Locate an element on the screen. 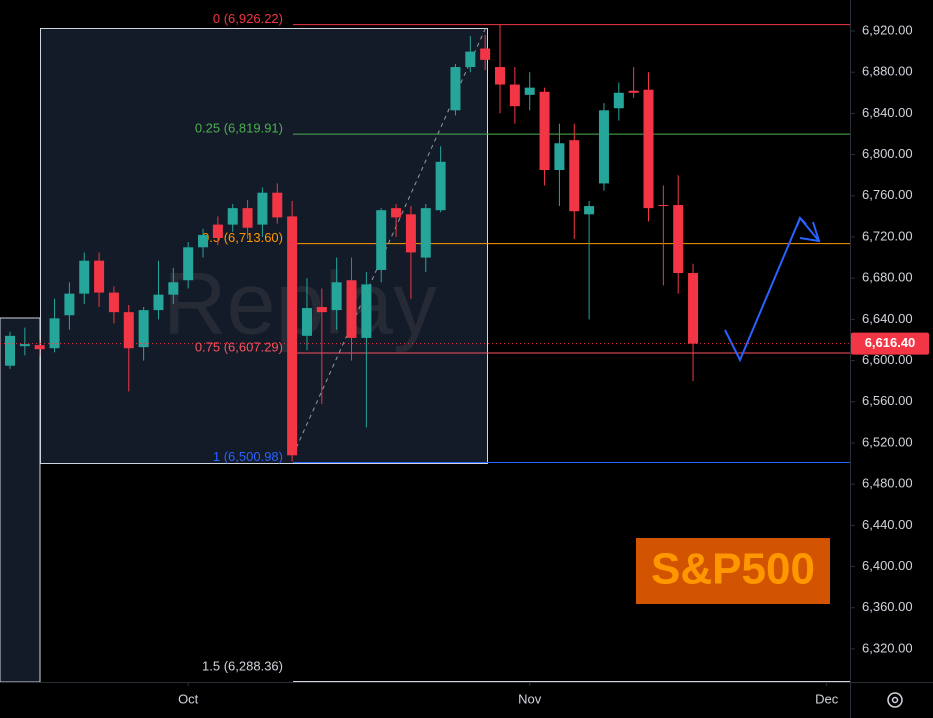  y-tick-label: 6,480.00 is located at coordinates (887, 483).